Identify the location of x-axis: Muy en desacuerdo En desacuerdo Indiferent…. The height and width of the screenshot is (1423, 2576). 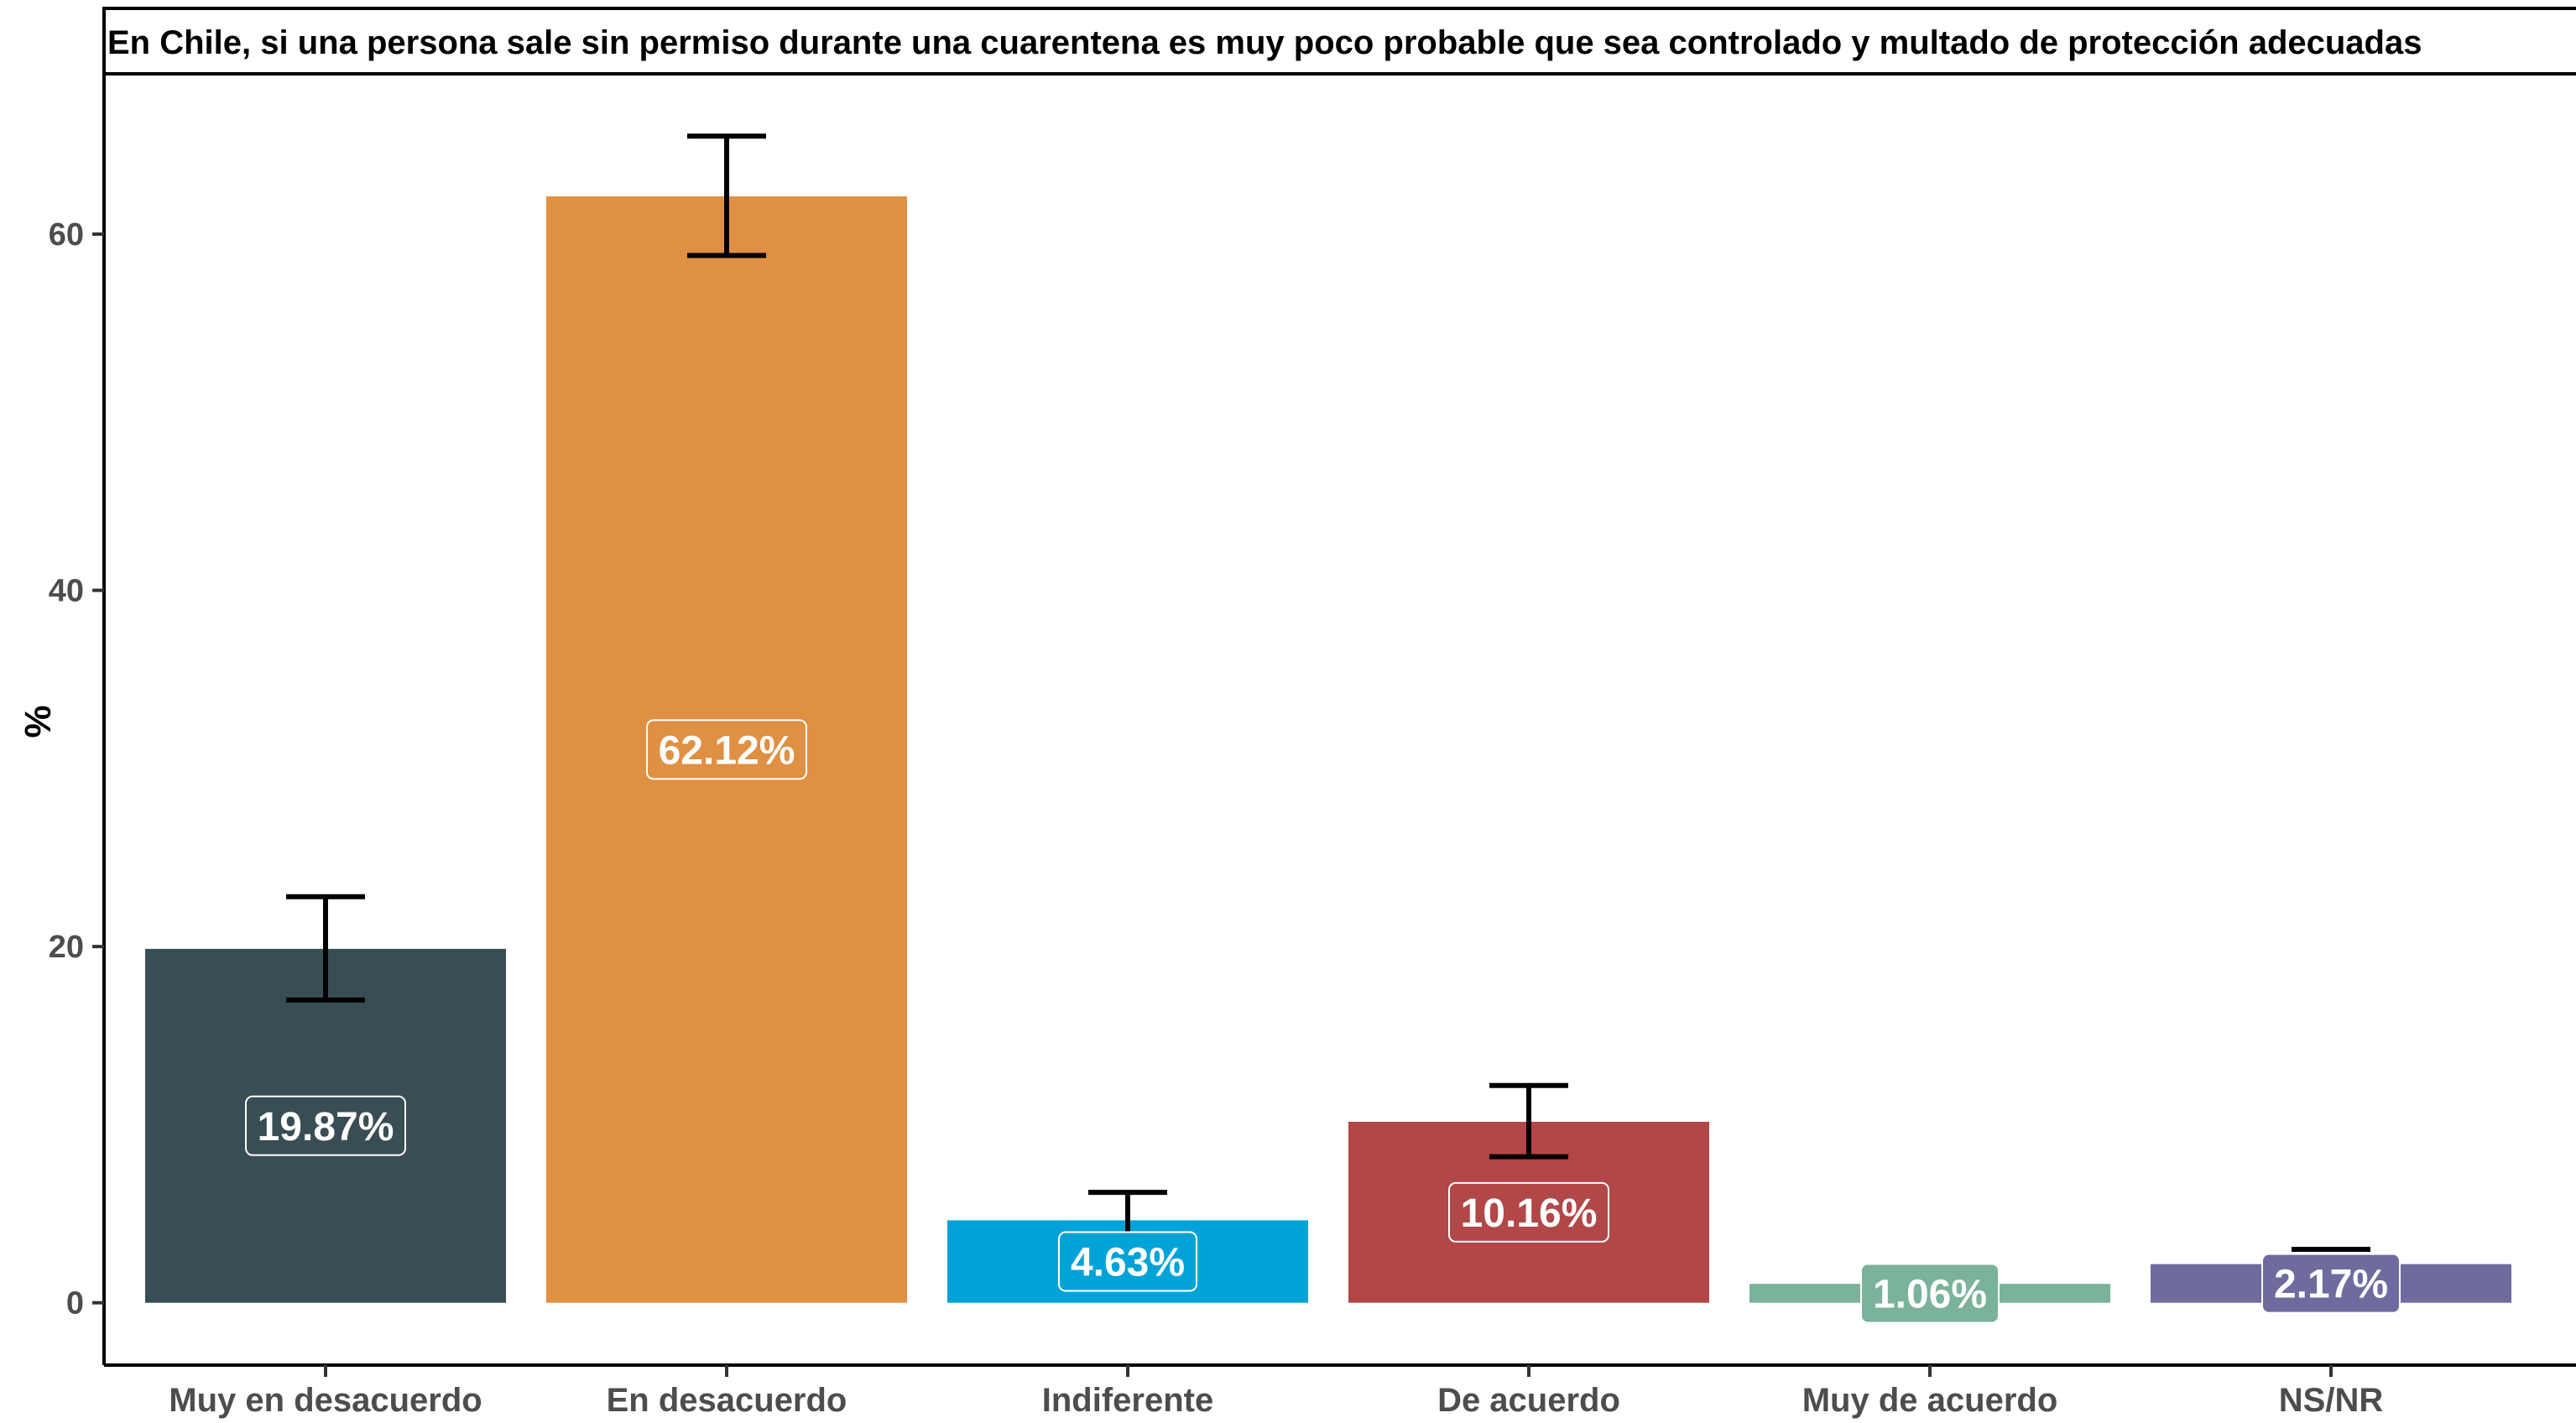
(1276, 1392).